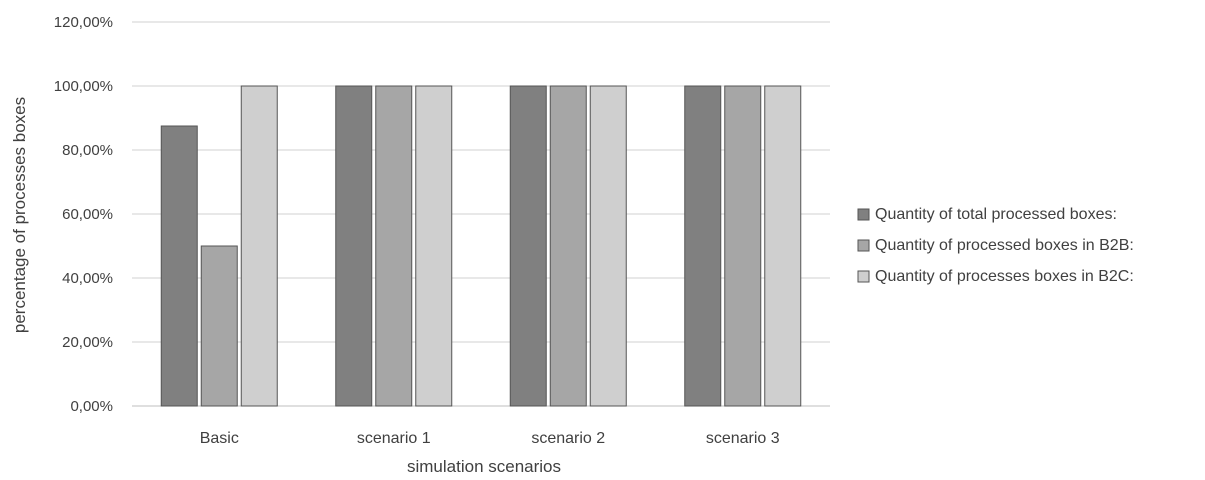 The height and width of the screenshot is (480, 1205). What do you see at coordinates (83, 86) in the screenshot?
I see `y-tick-label: 100,00%` at bounding box center [83, 86].